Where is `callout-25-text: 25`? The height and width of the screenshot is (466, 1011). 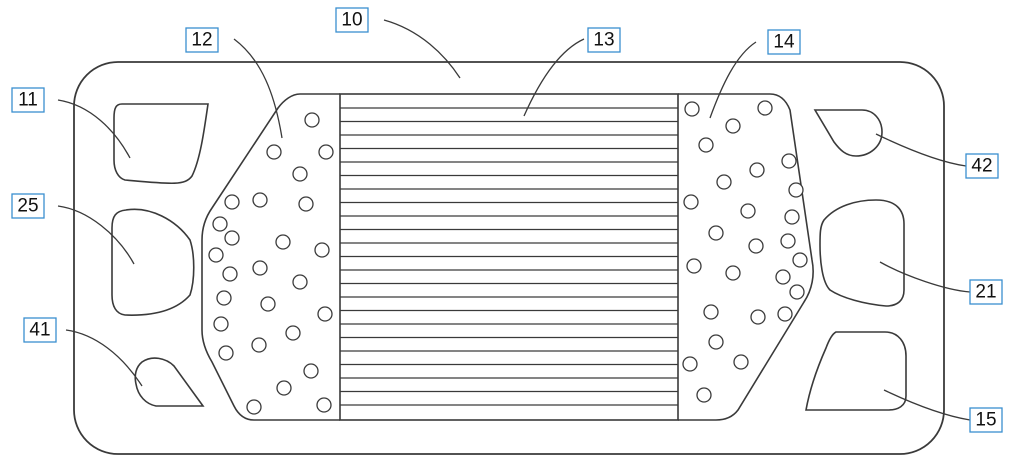
callout-25-text: 25 is located at coordinates (27, 206).